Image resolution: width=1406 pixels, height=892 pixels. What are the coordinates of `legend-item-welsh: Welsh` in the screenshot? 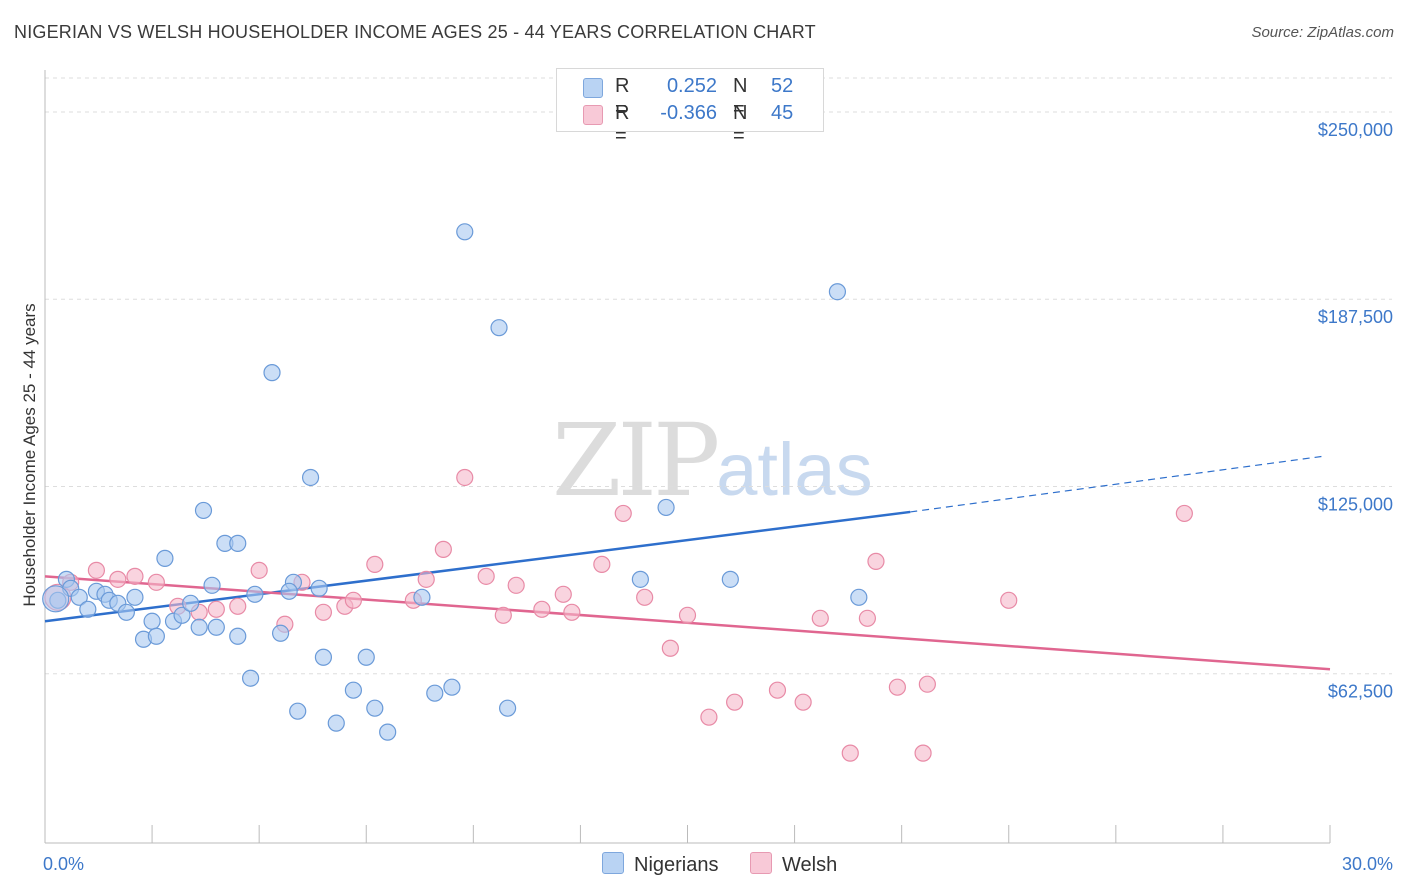 It's located at (793, 864).